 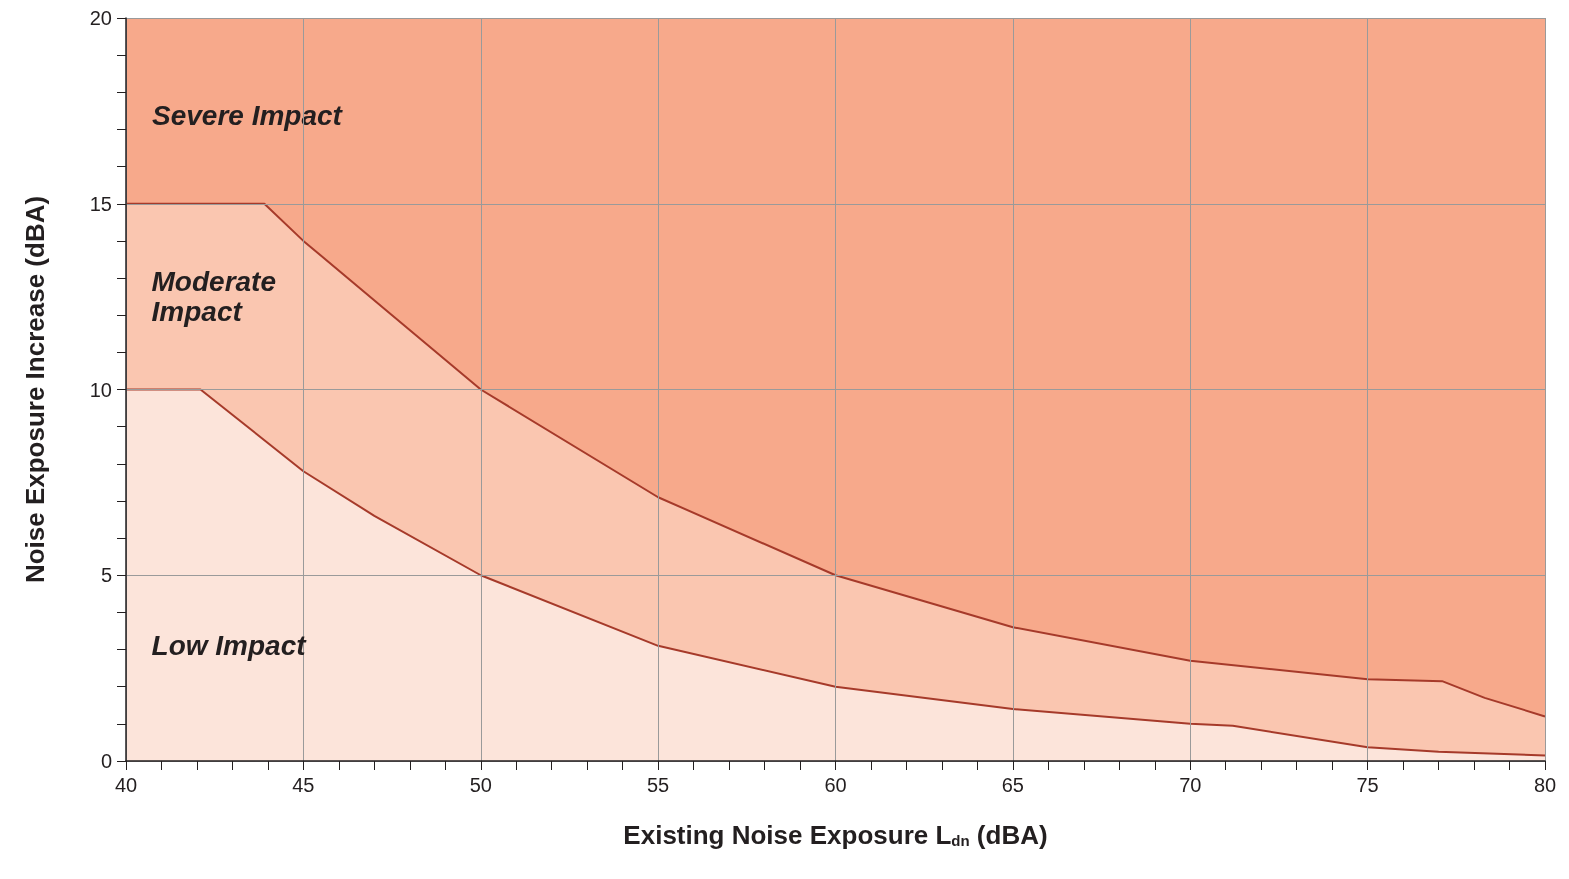 I want to click on y-tick-label: 15, so click(x=100, y=203).